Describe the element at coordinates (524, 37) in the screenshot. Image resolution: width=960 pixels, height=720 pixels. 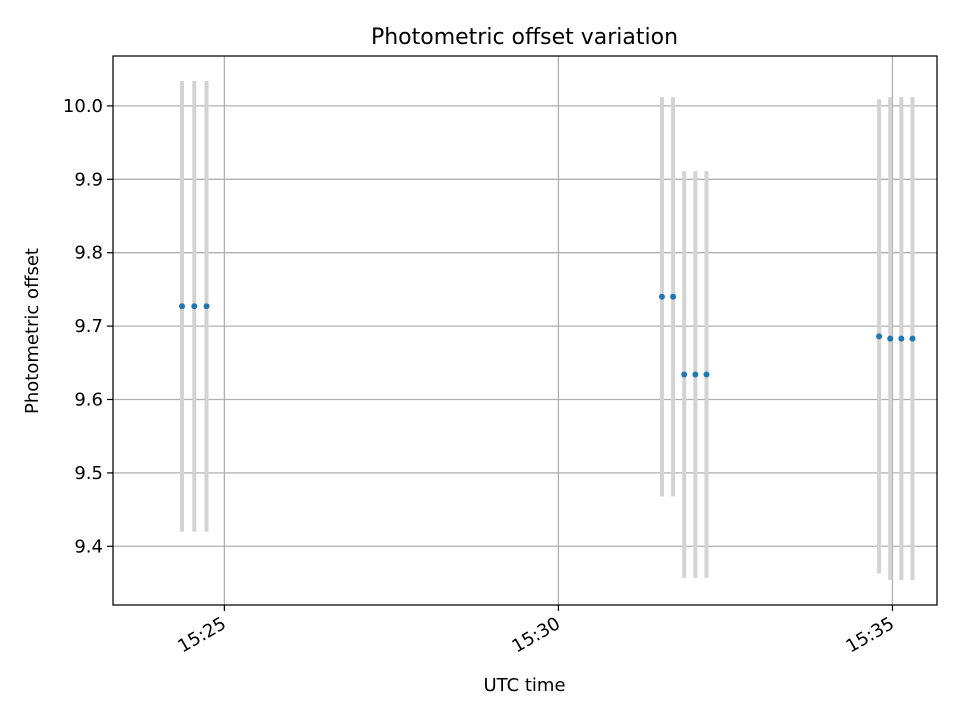
I see `chart-title: Photometric offset variation` at that location.